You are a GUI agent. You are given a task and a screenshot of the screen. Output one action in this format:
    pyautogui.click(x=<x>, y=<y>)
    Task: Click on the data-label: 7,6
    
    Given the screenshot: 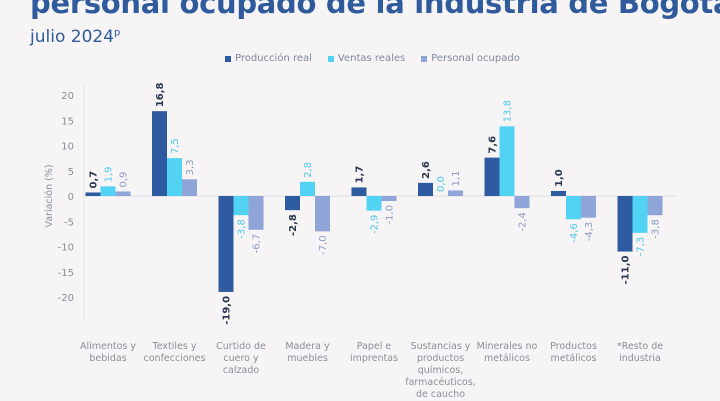 What is the action you would take?
    pyautogui.click(x=493, y=145)
    